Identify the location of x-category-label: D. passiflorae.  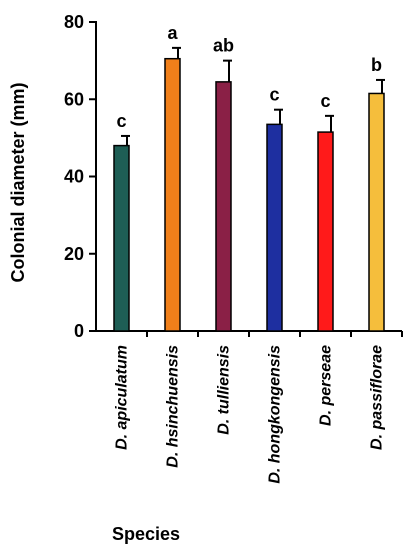
(377, 397).